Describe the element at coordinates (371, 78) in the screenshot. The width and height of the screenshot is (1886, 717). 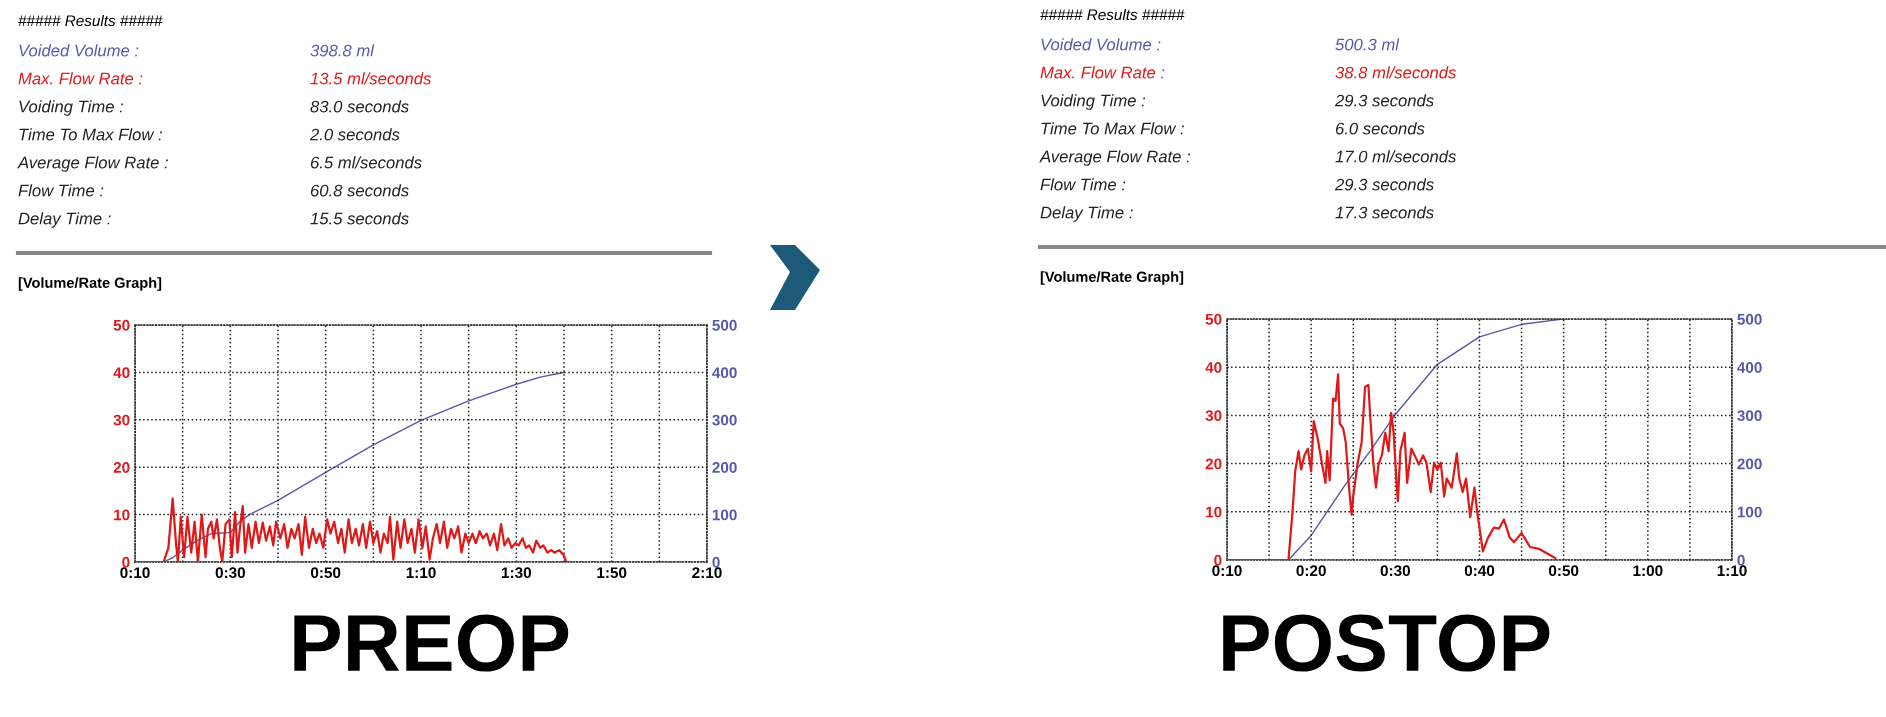
I see `text: 13.5 ml/seconds` at that location.